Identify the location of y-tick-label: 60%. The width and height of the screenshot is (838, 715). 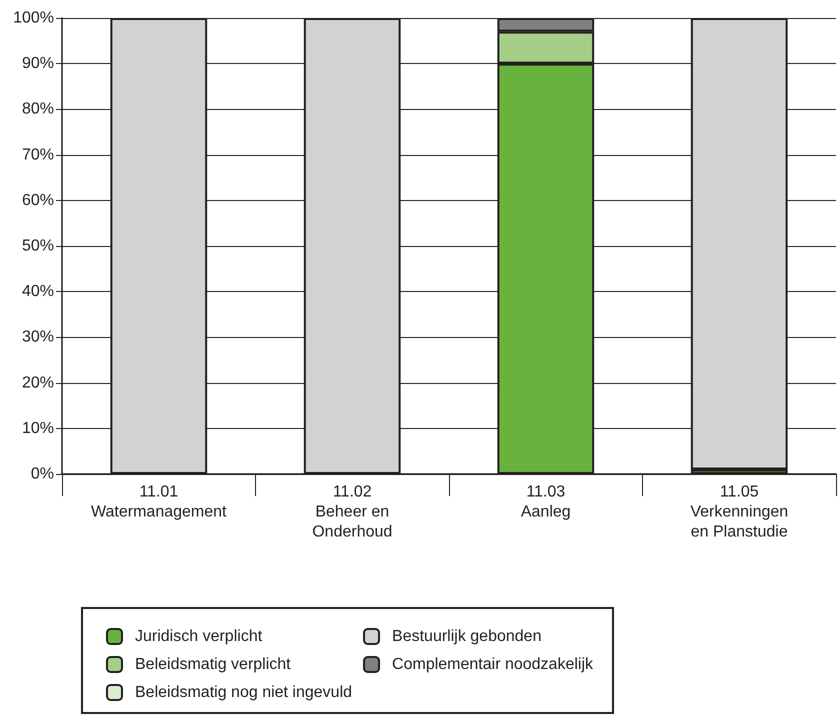
(38, 200).